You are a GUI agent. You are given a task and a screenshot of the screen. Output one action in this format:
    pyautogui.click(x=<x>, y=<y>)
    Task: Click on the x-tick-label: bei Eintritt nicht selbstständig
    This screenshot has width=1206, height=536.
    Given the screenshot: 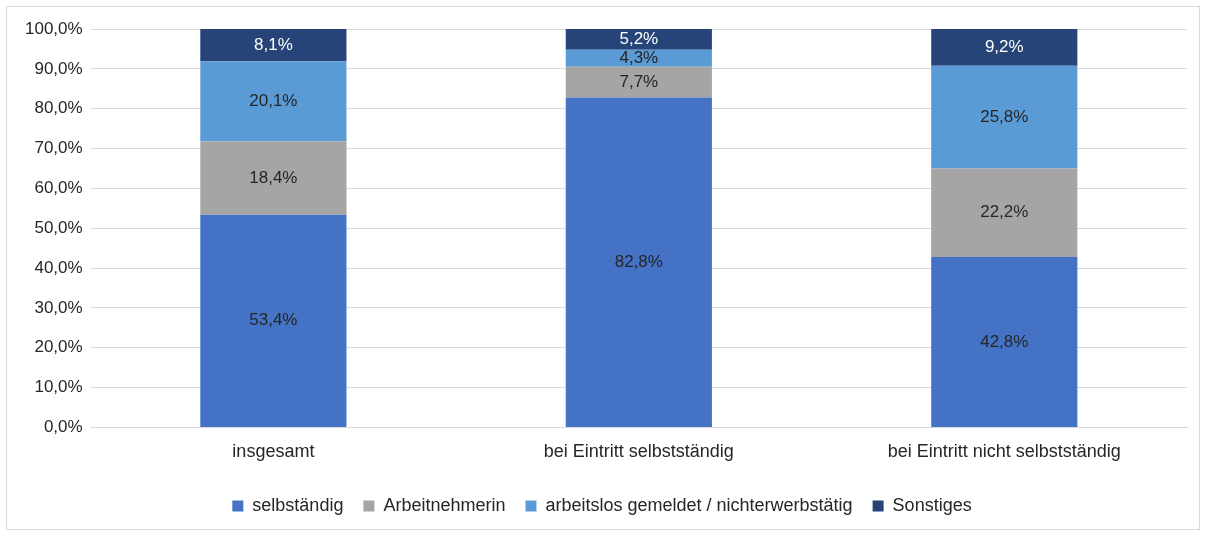 What is the action you would take?
    pyautogui.click(x=1004, y=451)
    